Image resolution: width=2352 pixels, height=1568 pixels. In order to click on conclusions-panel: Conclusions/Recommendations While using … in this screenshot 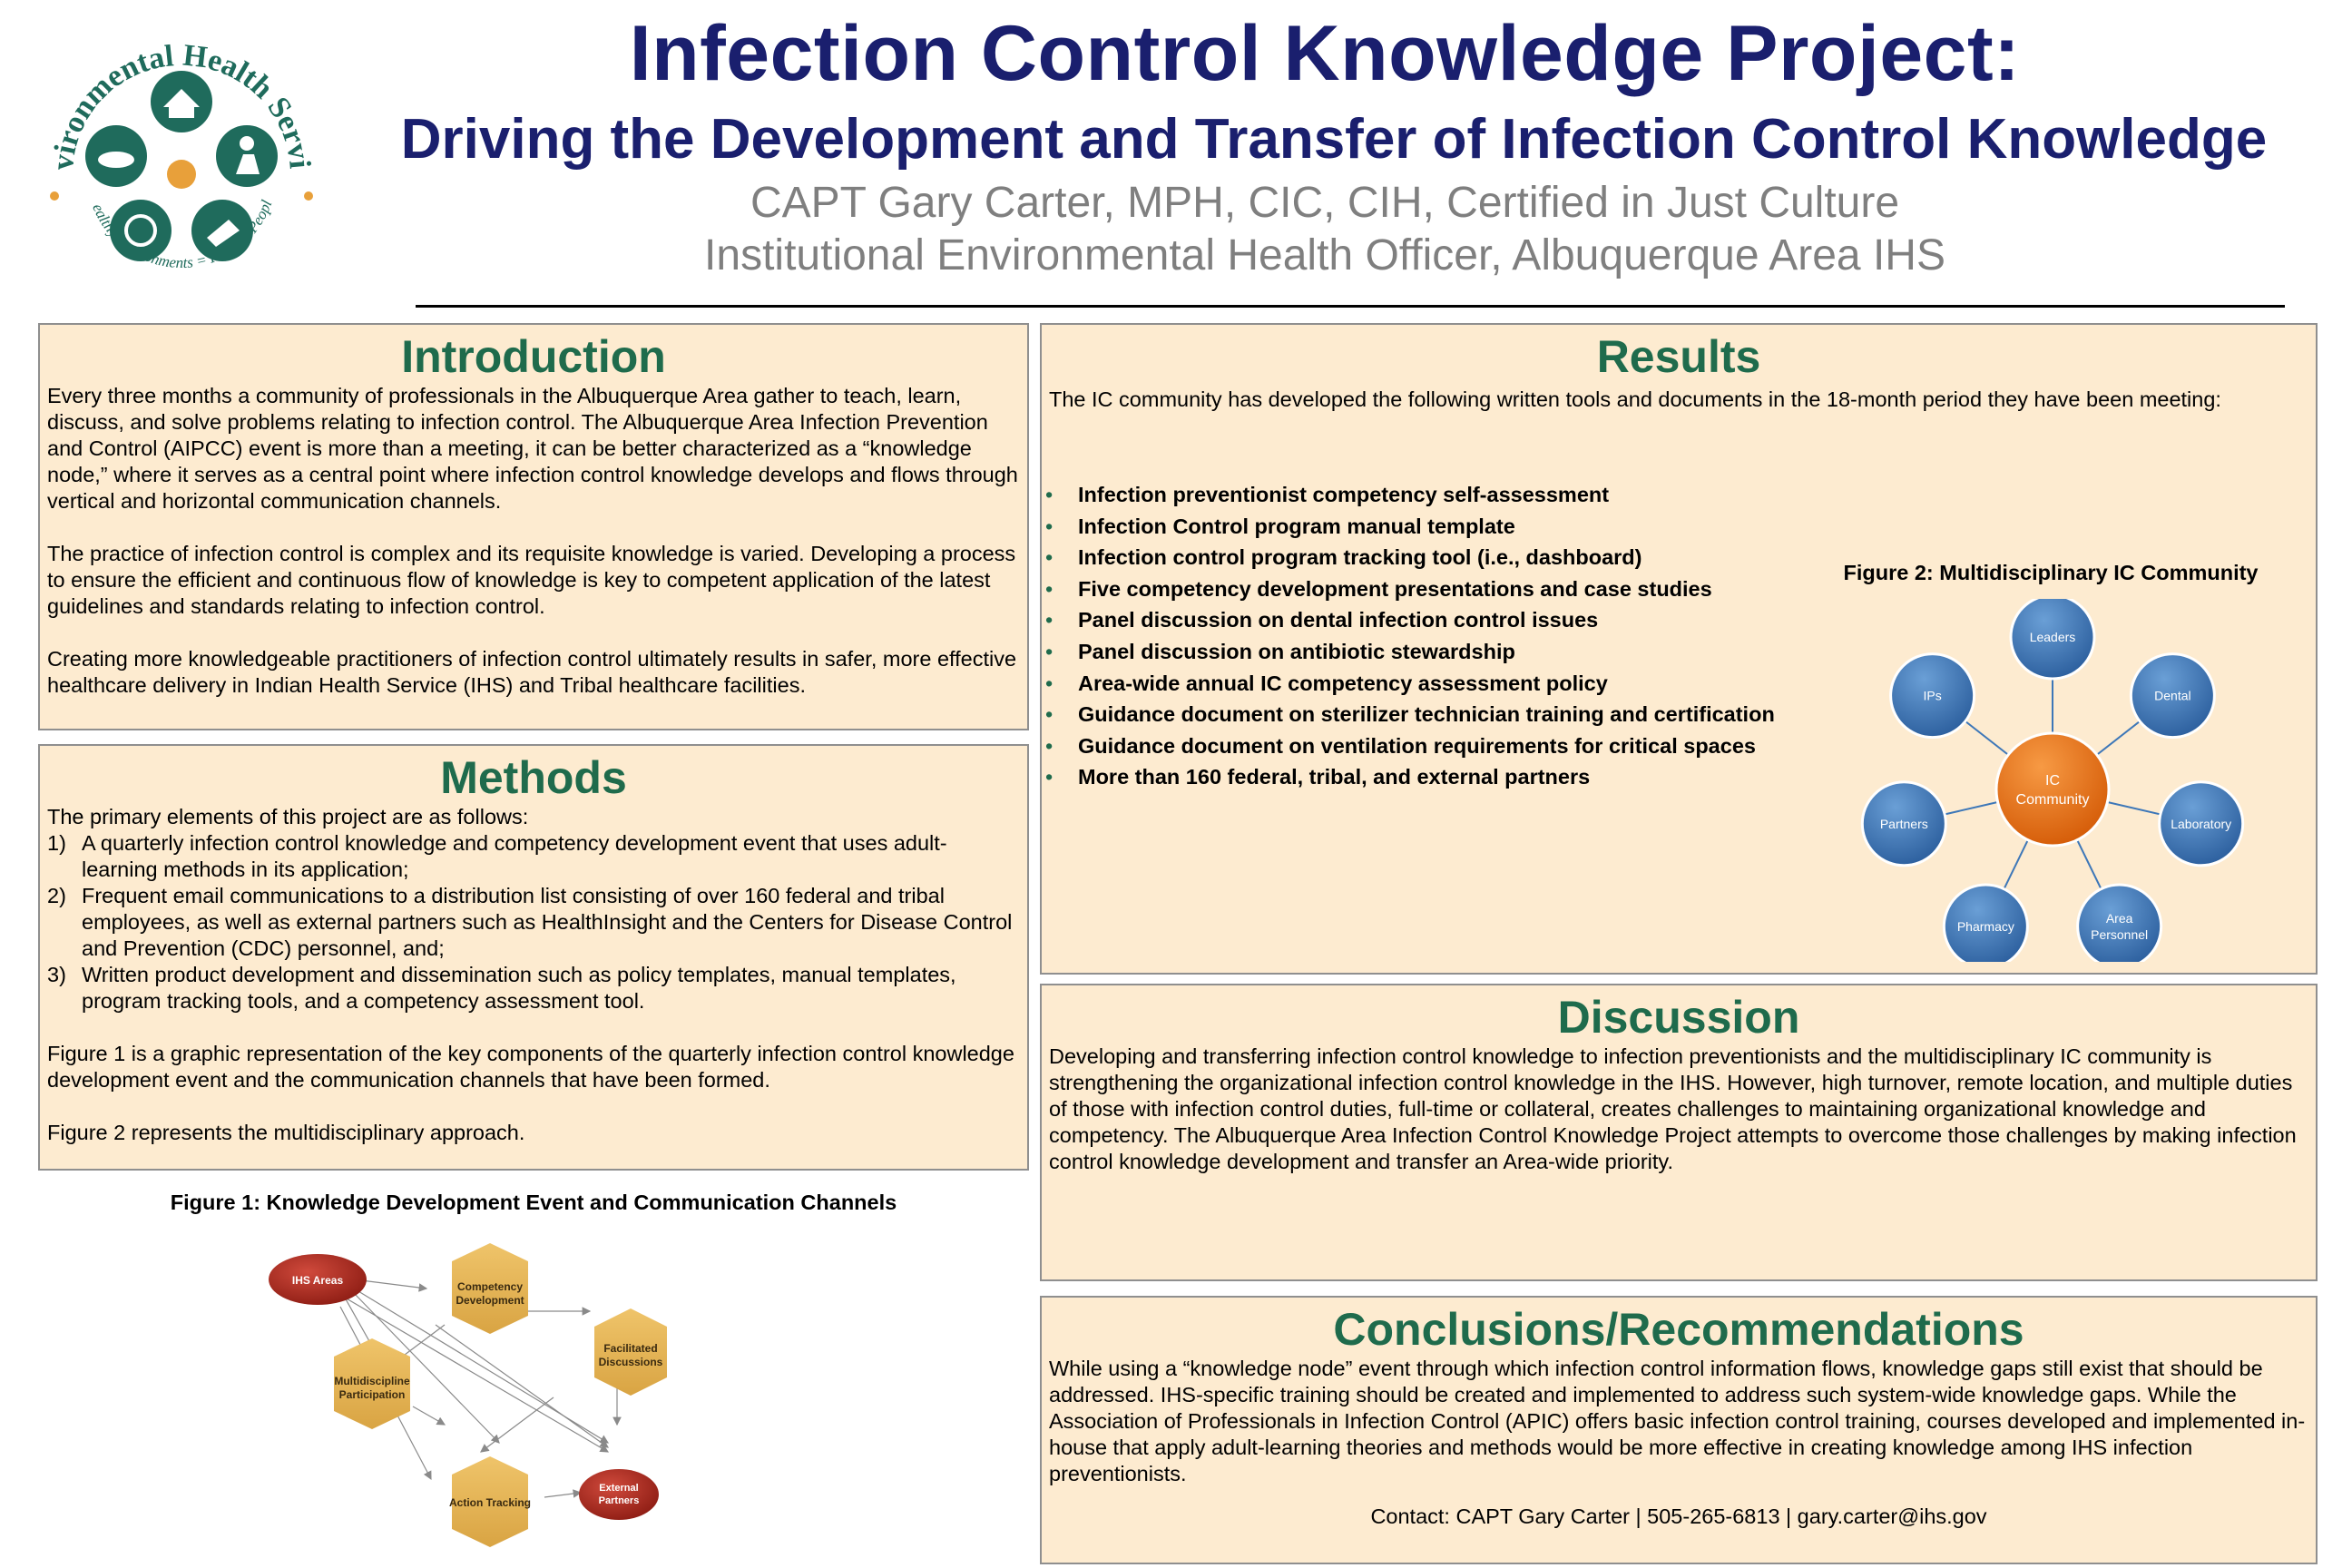, I will do `click(1679, 1430)`.